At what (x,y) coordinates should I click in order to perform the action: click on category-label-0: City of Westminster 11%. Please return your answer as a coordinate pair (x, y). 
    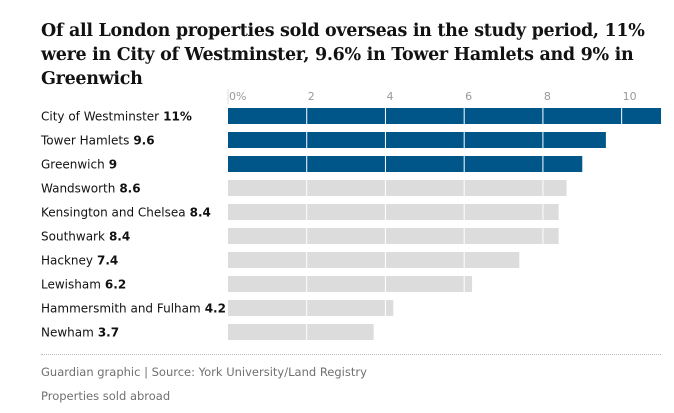
    Looking at the image, I should click on (116, 117).